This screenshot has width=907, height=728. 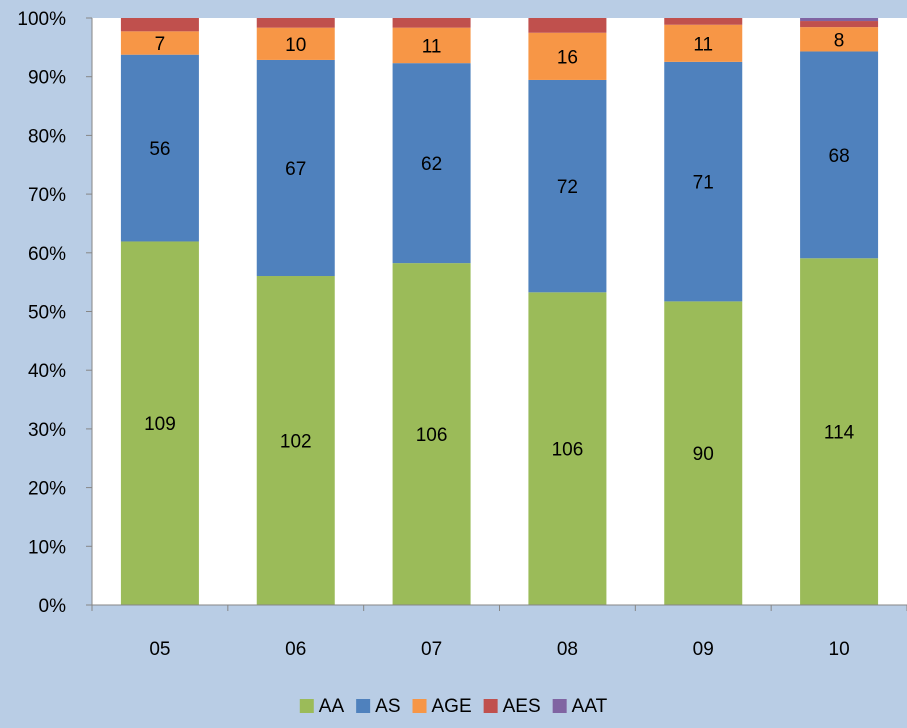 I want to click on y-tick-label: 30%, so click(x=47, y=430).